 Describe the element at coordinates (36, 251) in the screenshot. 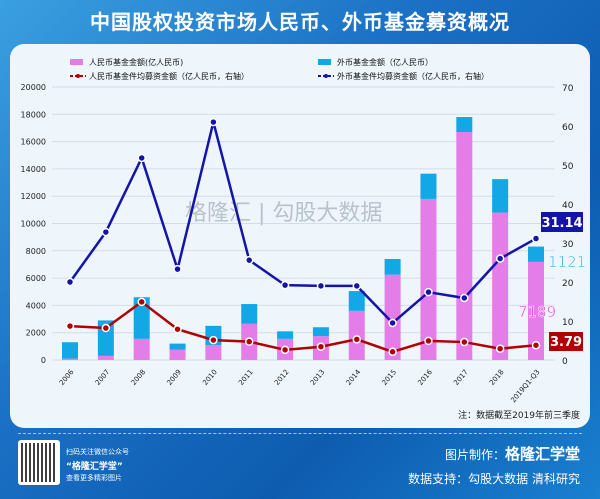

I see `left-tick-label: 8000` at that location.